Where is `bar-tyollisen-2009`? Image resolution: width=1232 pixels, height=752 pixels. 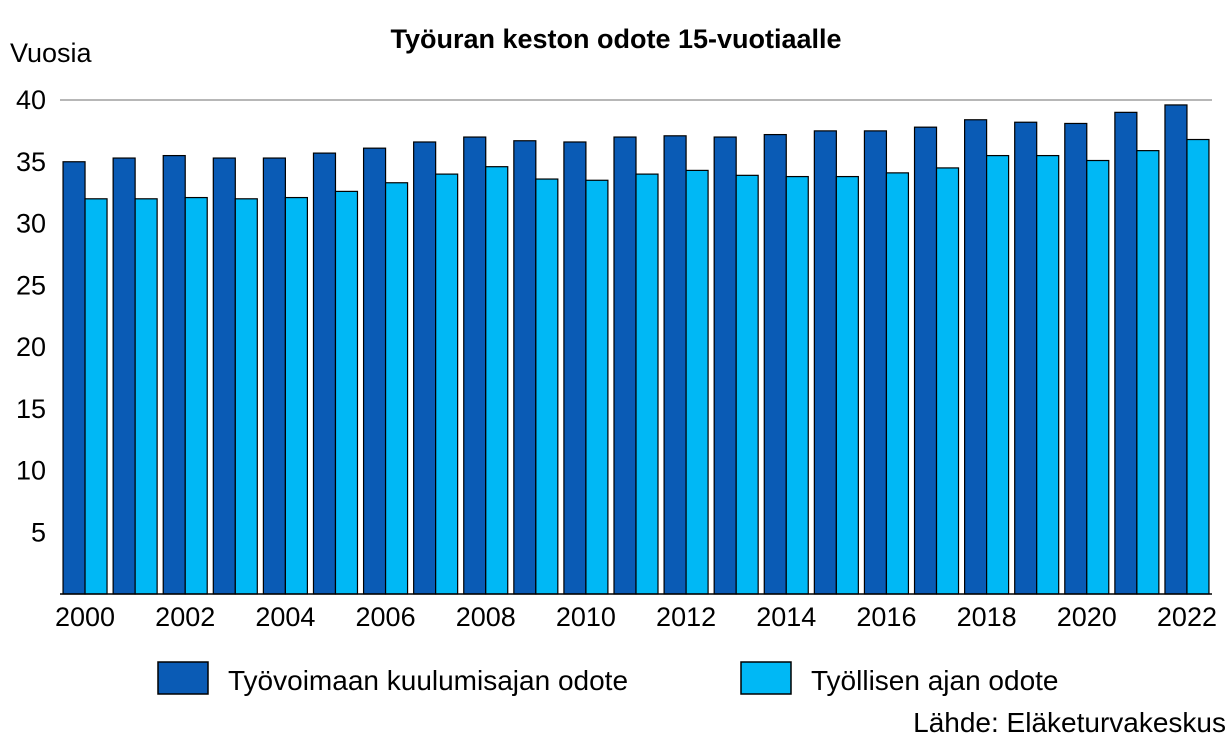 bar-tyollisen-2009 is located at coordinates (547, 386).